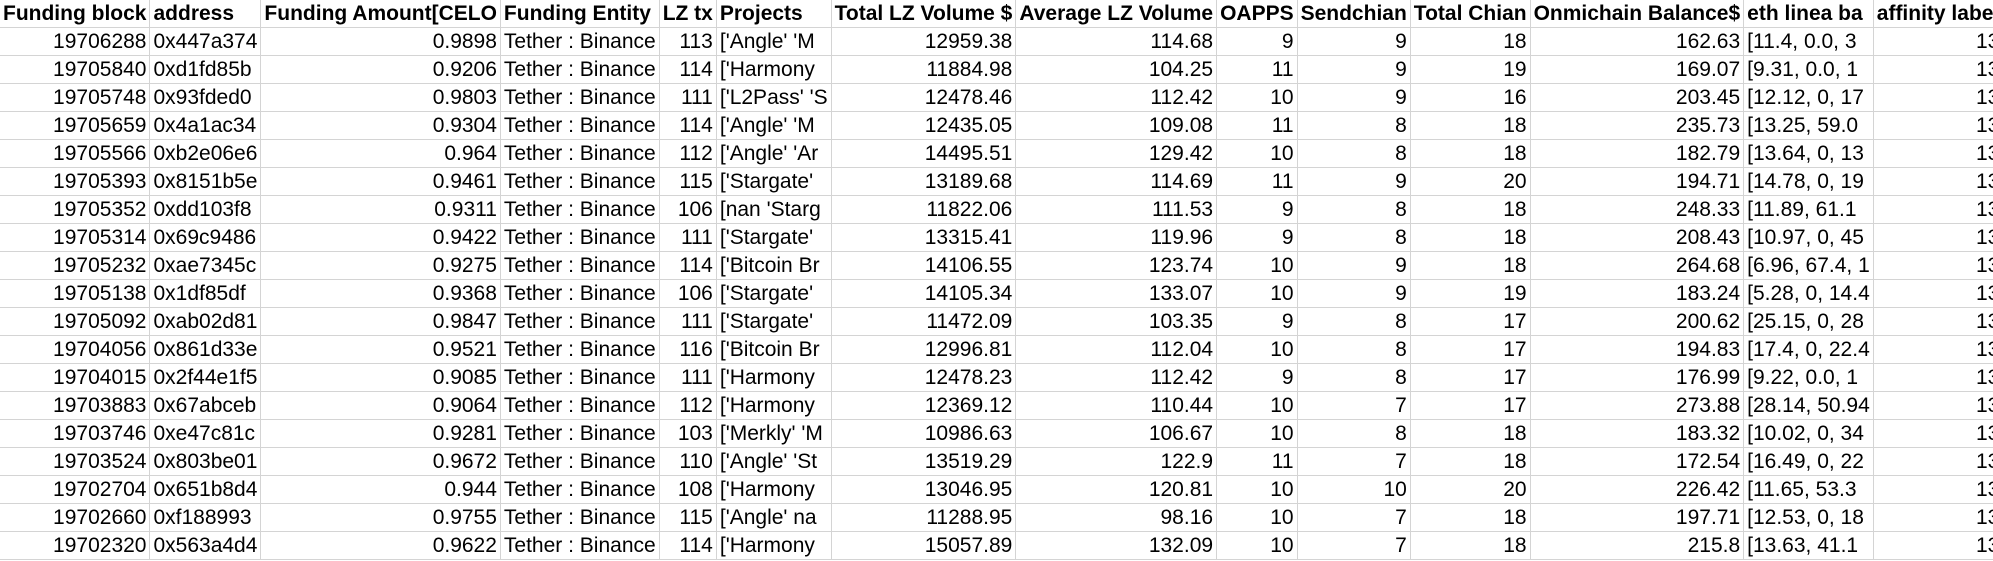  What do you see at coordinates (75, 321) in the screenshot?
I see `table-cell: 19705092` at bounding box center [75, 321].